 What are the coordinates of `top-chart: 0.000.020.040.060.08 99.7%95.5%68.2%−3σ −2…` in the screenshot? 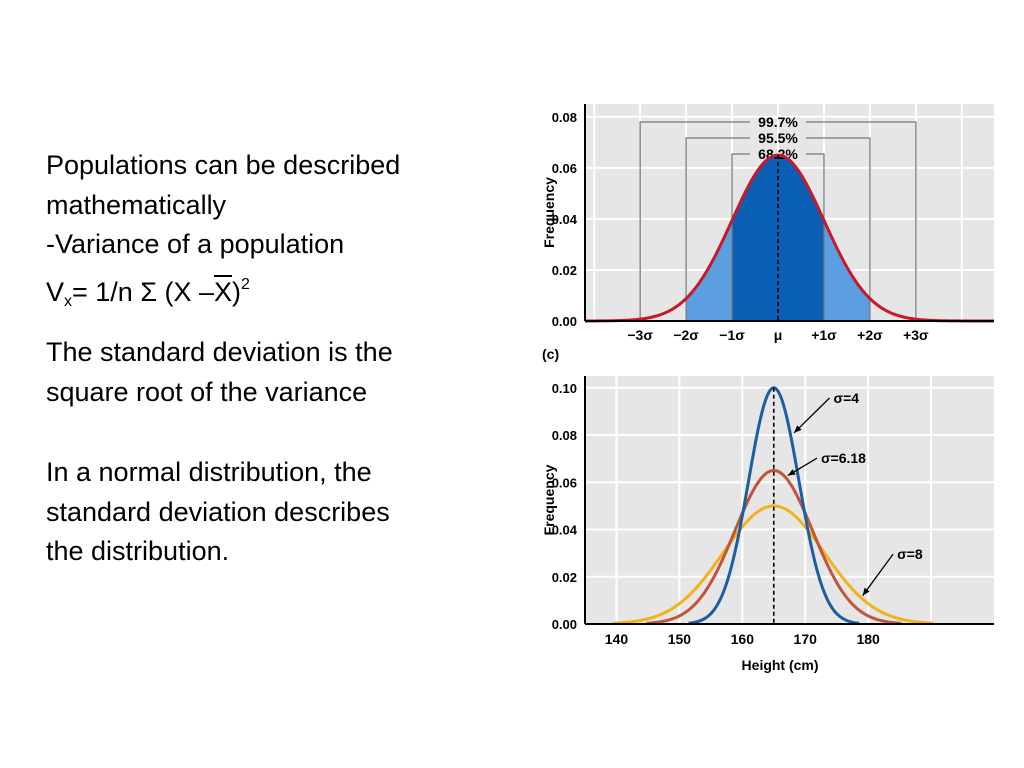 It's located at (767, 223).